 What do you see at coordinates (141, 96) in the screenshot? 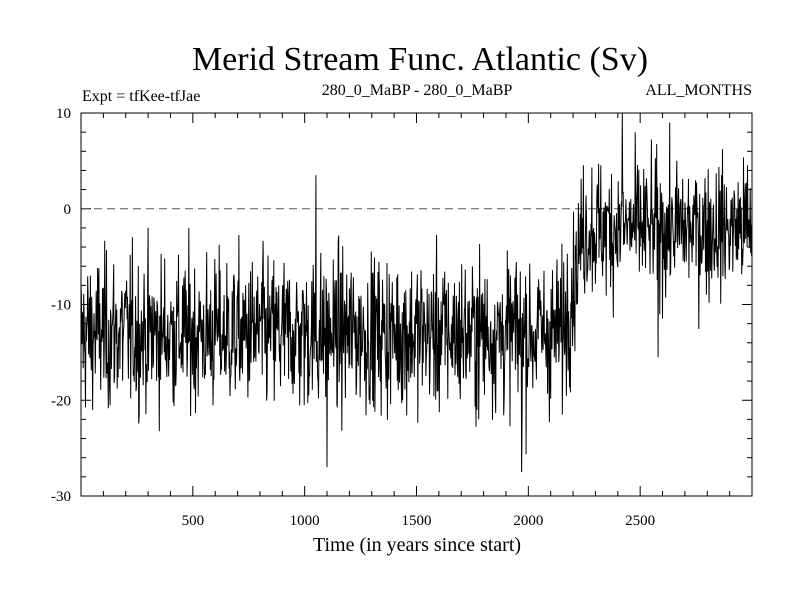
I see `experiment-label: Expt = tfKee-tfJae` at bounding box center [141, 96].